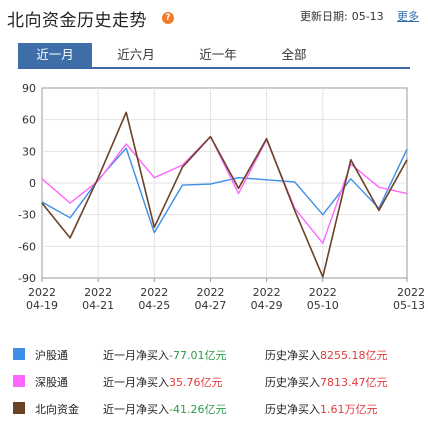  Describe the element at coordinates (409, 305) in the screenshot. I see `x-tick-date: 05-13` at that location.